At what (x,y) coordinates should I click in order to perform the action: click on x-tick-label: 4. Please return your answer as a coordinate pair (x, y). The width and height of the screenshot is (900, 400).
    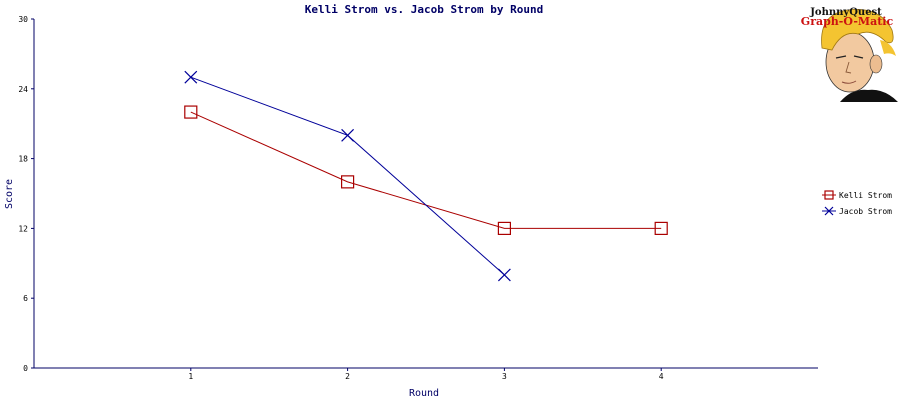
    Looking at the image, I should click on (661, 376).